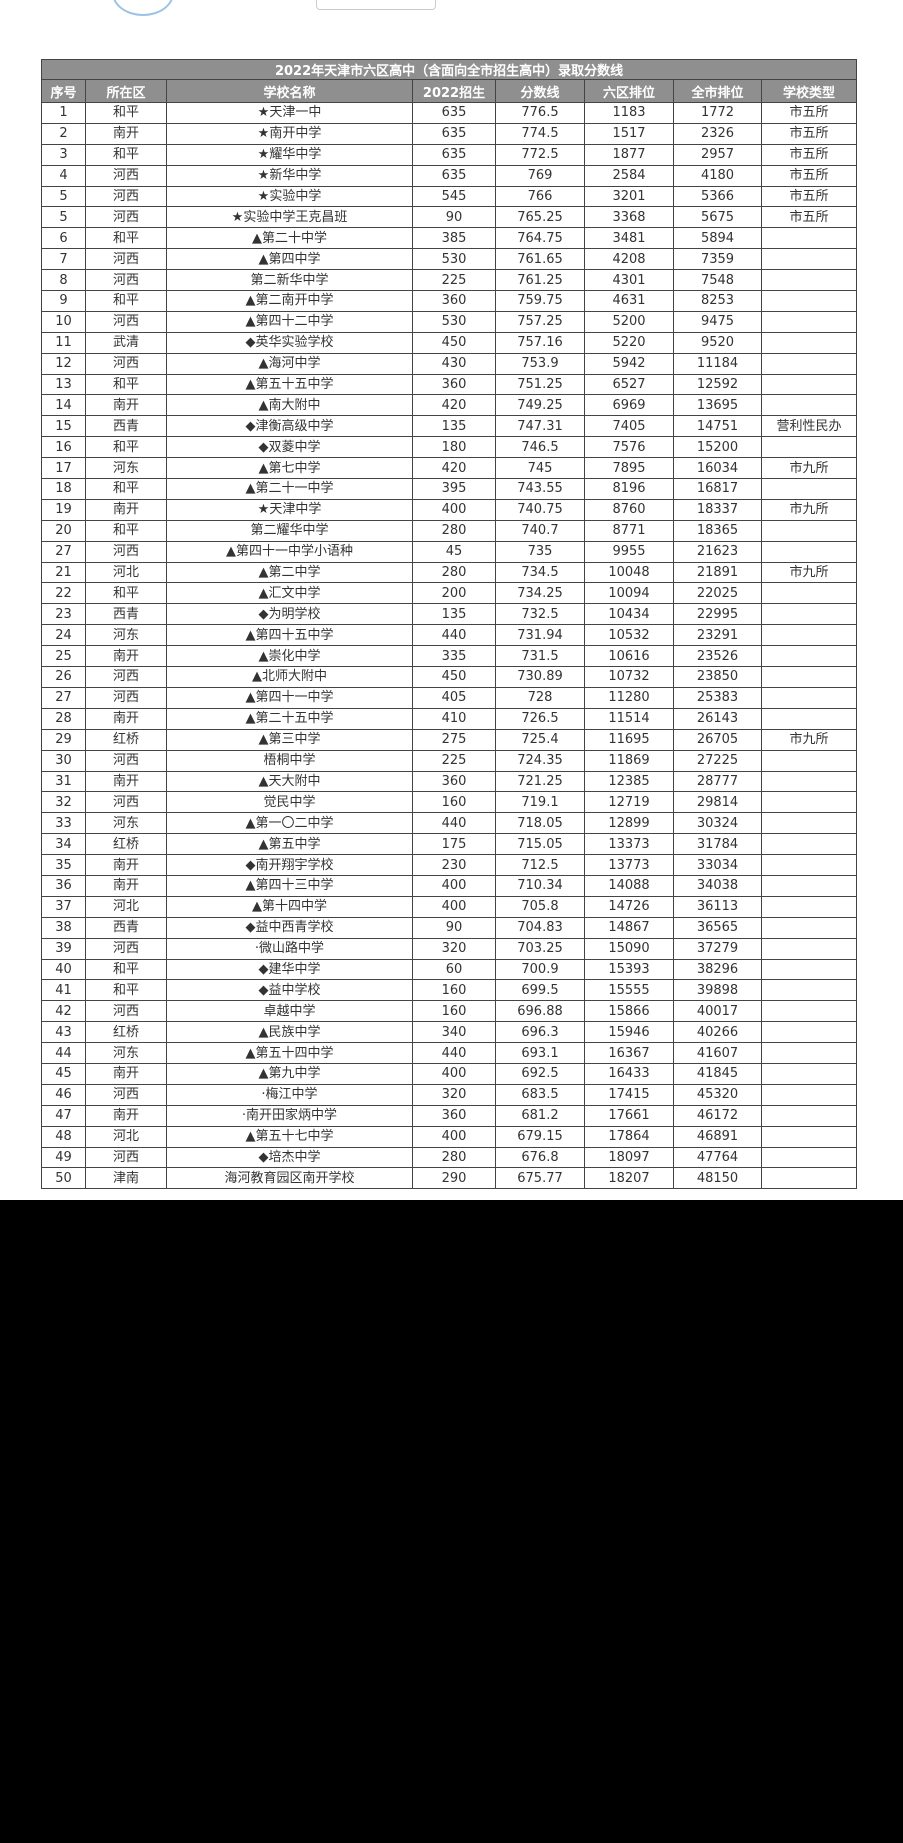 This screenshot has height=1843, width=903. Describe the element at coordinates (63, 91) in the screenshot. I see `column-header: 序号` at that location.